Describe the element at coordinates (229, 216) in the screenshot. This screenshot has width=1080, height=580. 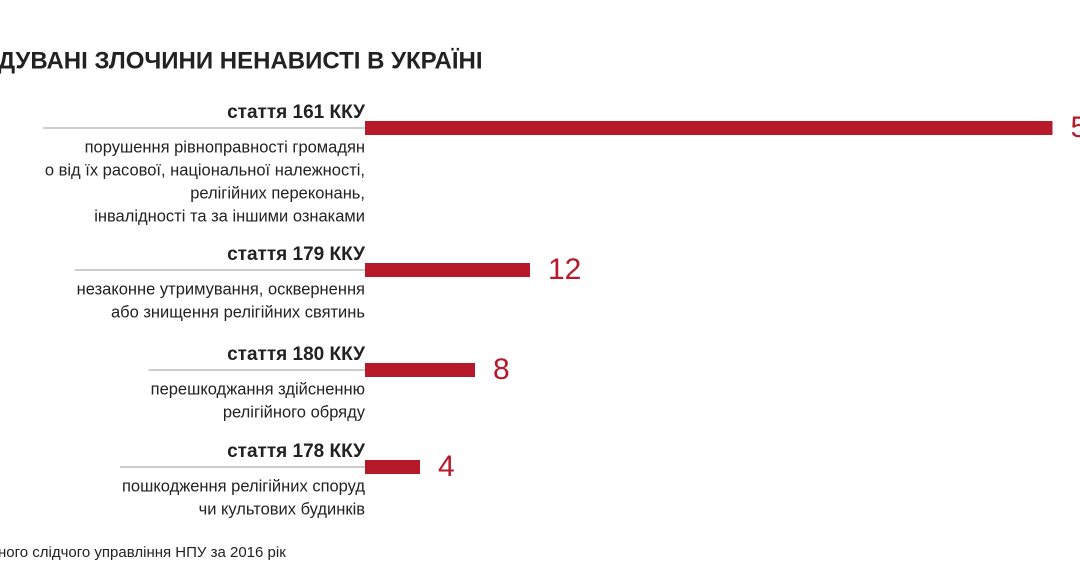
I see `description: інвалідності та за іншими ознаками` at that location.